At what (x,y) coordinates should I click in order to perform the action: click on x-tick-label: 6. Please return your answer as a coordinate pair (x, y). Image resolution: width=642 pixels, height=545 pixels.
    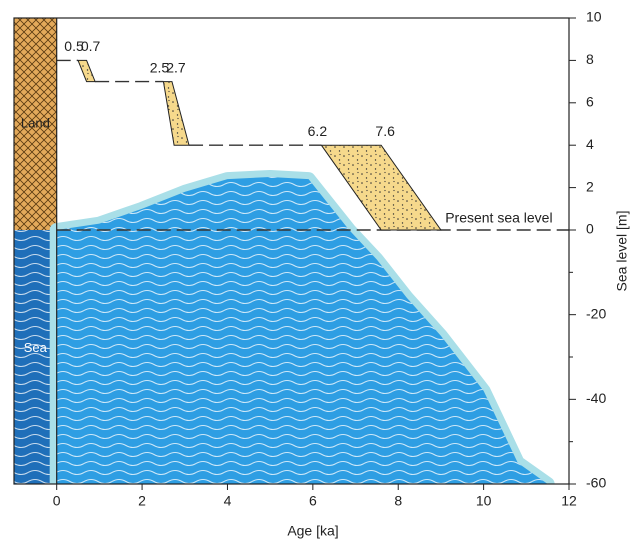
    Looking at the image, I should click on (313, 501).